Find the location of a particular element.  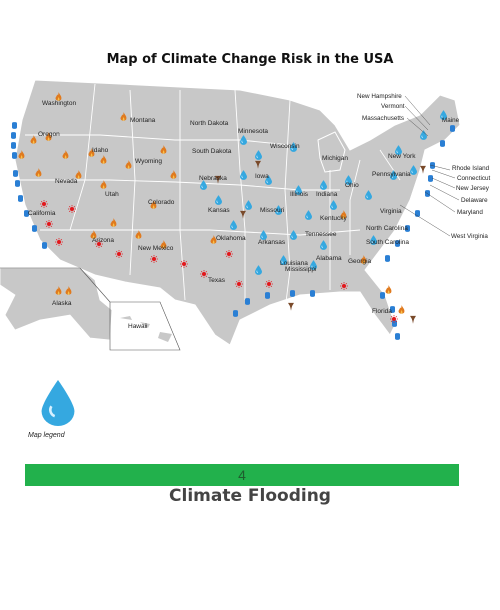

state-label: New Mexico is located at coordinates (156, 248).